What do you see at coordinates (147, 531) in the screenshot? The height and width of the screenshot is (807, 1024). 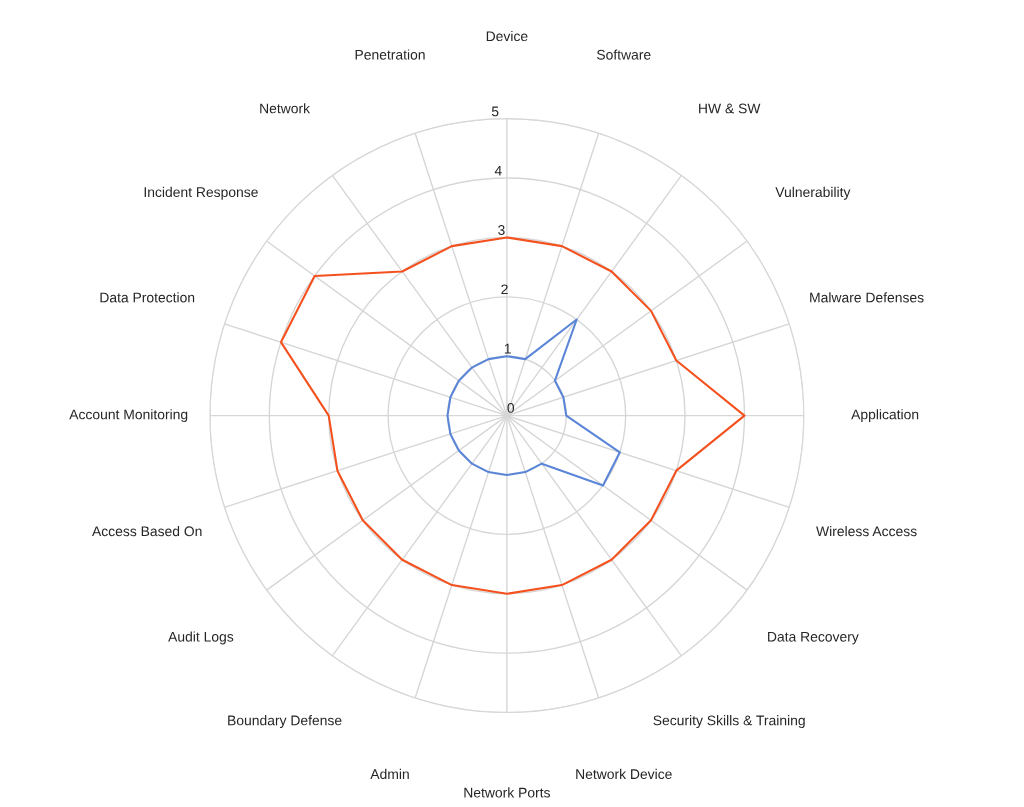 I see `spoke-label: Access Based On` at bounding box center [147, 531].